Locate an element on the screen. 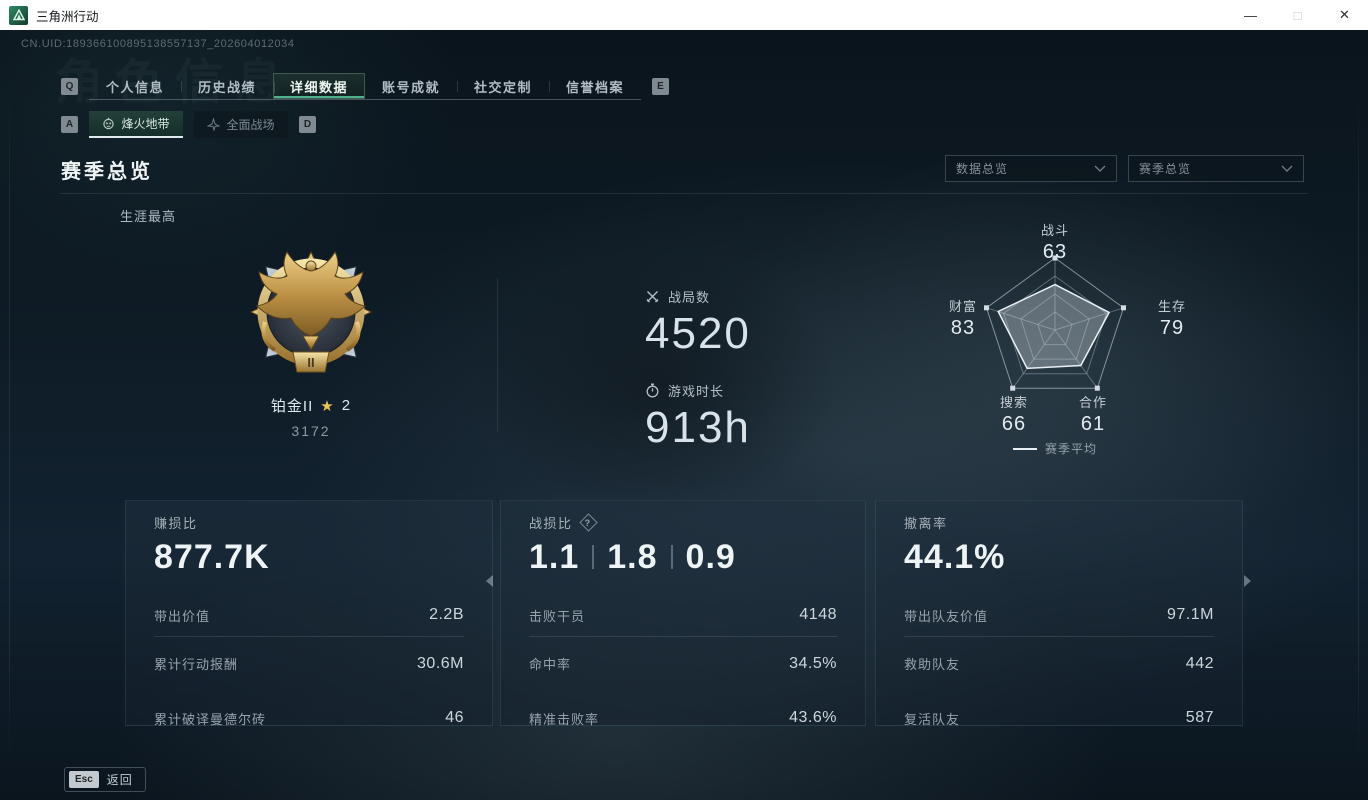 The image size is (1368, 800). medal-tier-text: II is located at coordinates (310, 362).